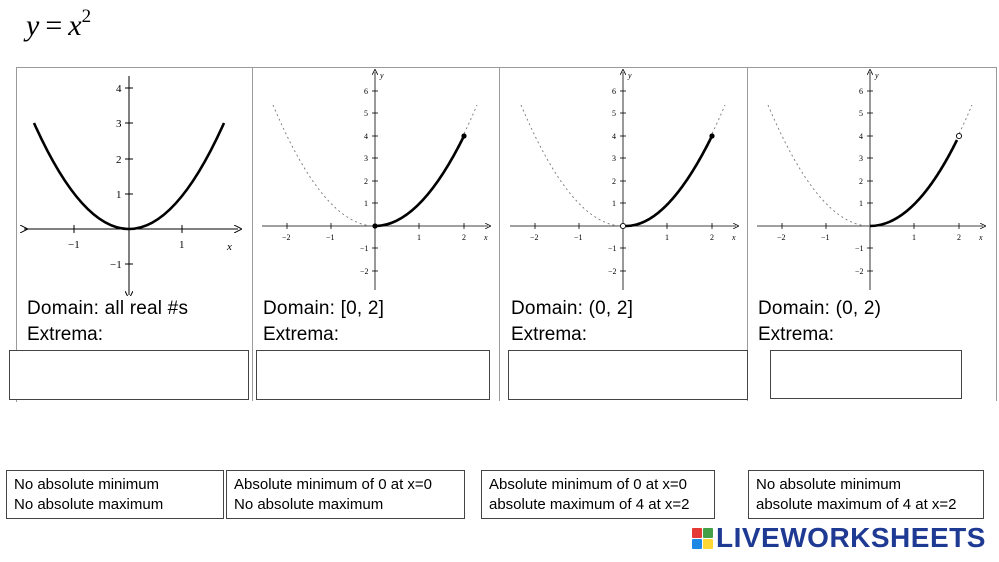  What do you see at coordinates (324, 308) in the screenshot?
I see `domain-label: Domain: [0, 2]` at bounding box center [324, 308].